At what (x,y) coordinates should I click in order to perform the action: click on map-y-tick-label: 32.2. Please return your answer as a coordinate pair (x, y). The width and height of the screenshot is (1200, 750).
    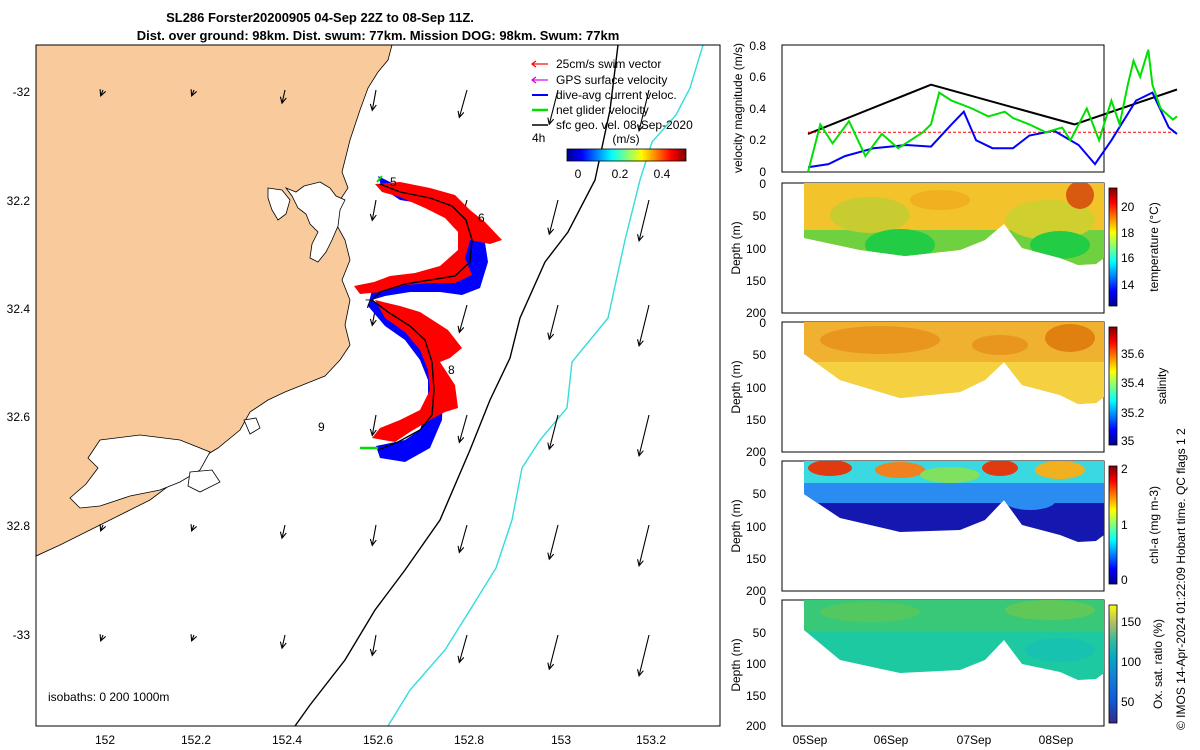
    Looking at the image, I should click on (19, 201).